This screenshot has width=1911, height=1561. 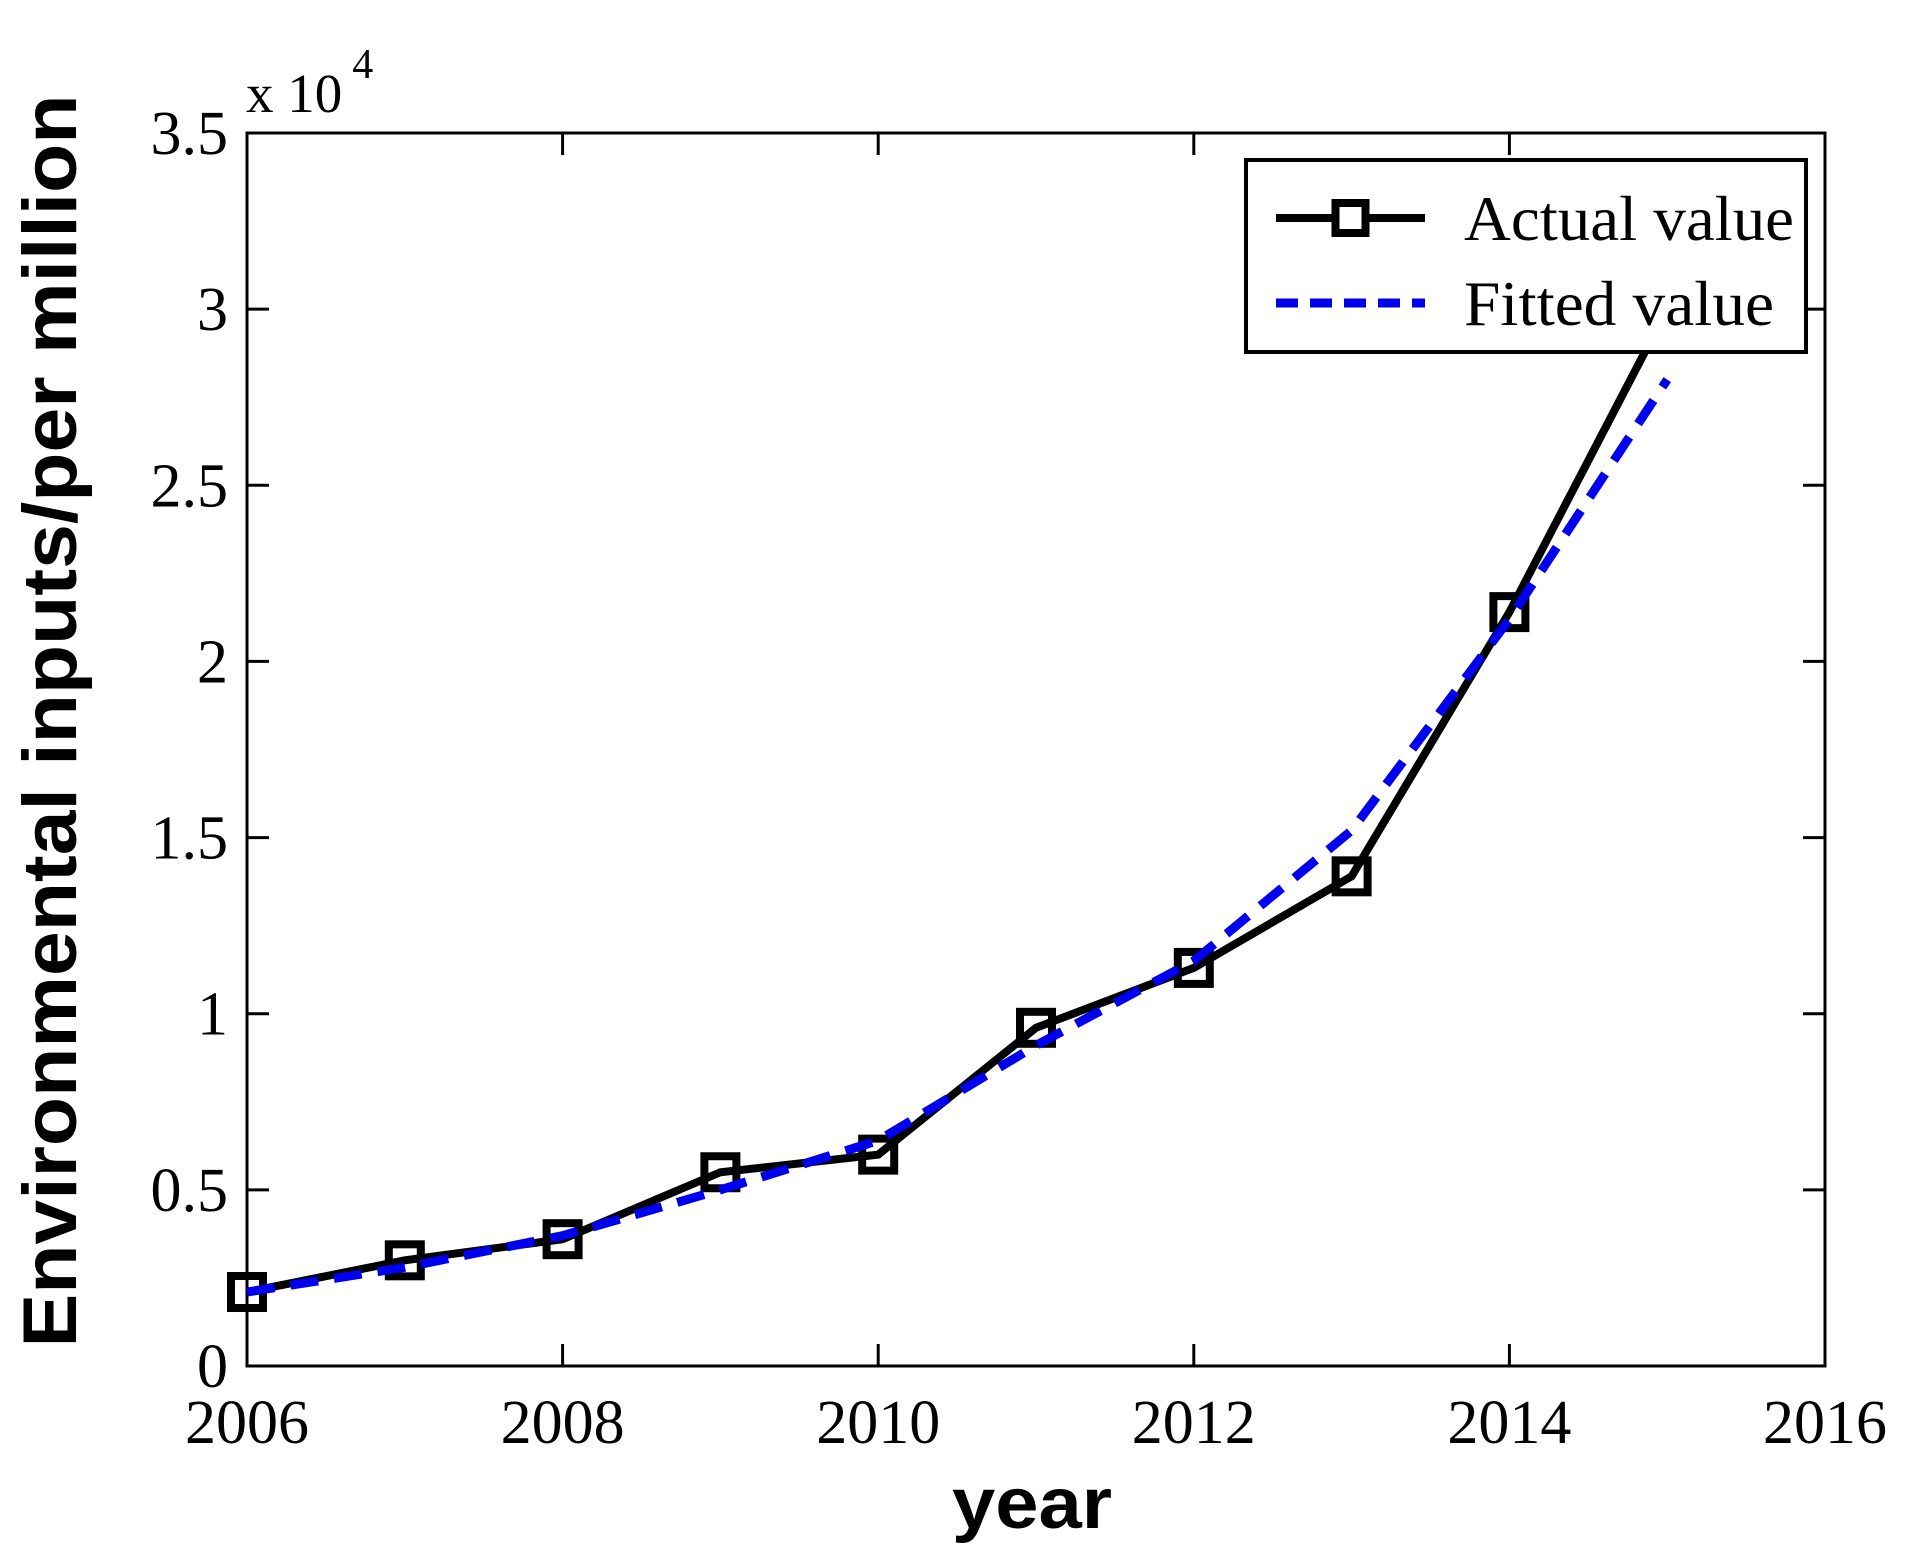 I want to click on x-tick-label: 2006, so click(x=247, y=1423).